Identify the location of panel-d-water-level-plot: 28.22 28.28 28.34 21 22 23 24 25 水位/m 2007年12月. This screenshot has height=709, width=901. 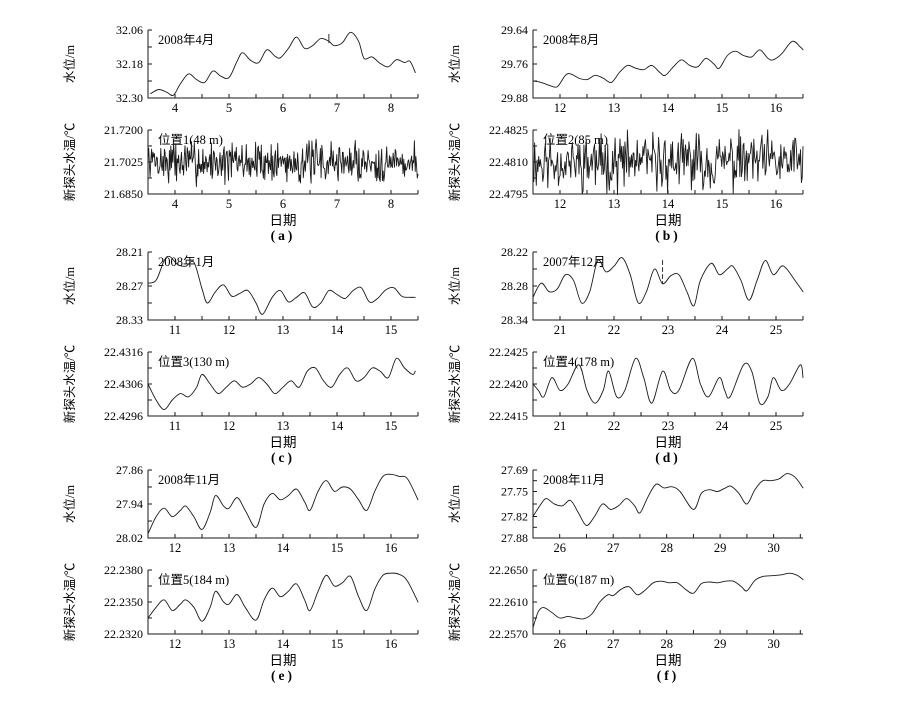
(625, 291).